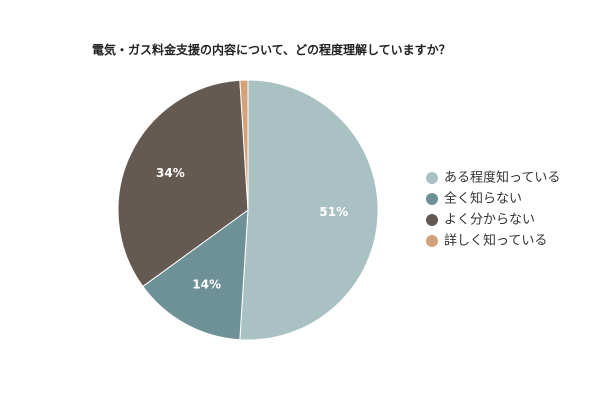 The image size is (600, 400). What do you see at coordinates (206, 285) in the screenshot?
I see `slice-value-label-2: 14%` at bounding box center [206, 285].